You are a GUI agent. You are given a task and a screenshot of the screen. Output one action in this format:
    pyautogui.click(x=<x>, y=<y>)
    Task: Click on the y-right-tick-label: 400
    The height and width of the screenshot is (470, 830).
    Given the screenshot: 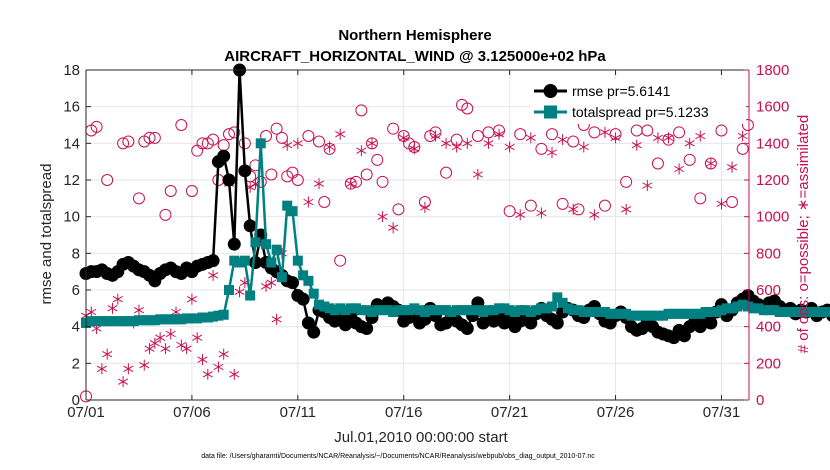 What is the action you would take?
    pyautogui.click(x=768, y=327)
    